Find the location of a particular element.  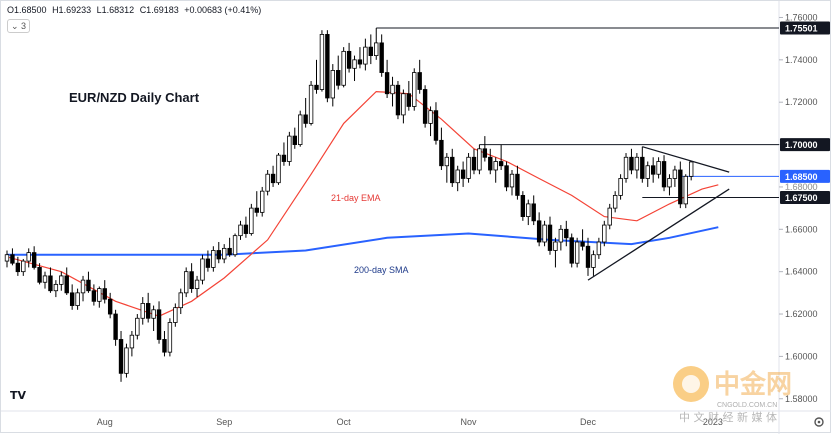

watermark: 中金网 CNGOLD.COM.CN 中 文 财 经 新 媒 体 is located at coordinates (732, 395).